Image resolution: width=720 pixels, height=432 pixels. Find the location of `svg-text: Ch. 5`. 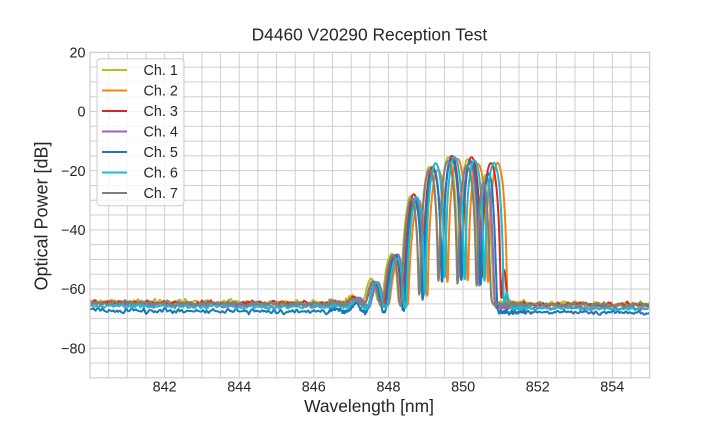

svg-text: Ch. 5 is located at coordinates (161, 153).